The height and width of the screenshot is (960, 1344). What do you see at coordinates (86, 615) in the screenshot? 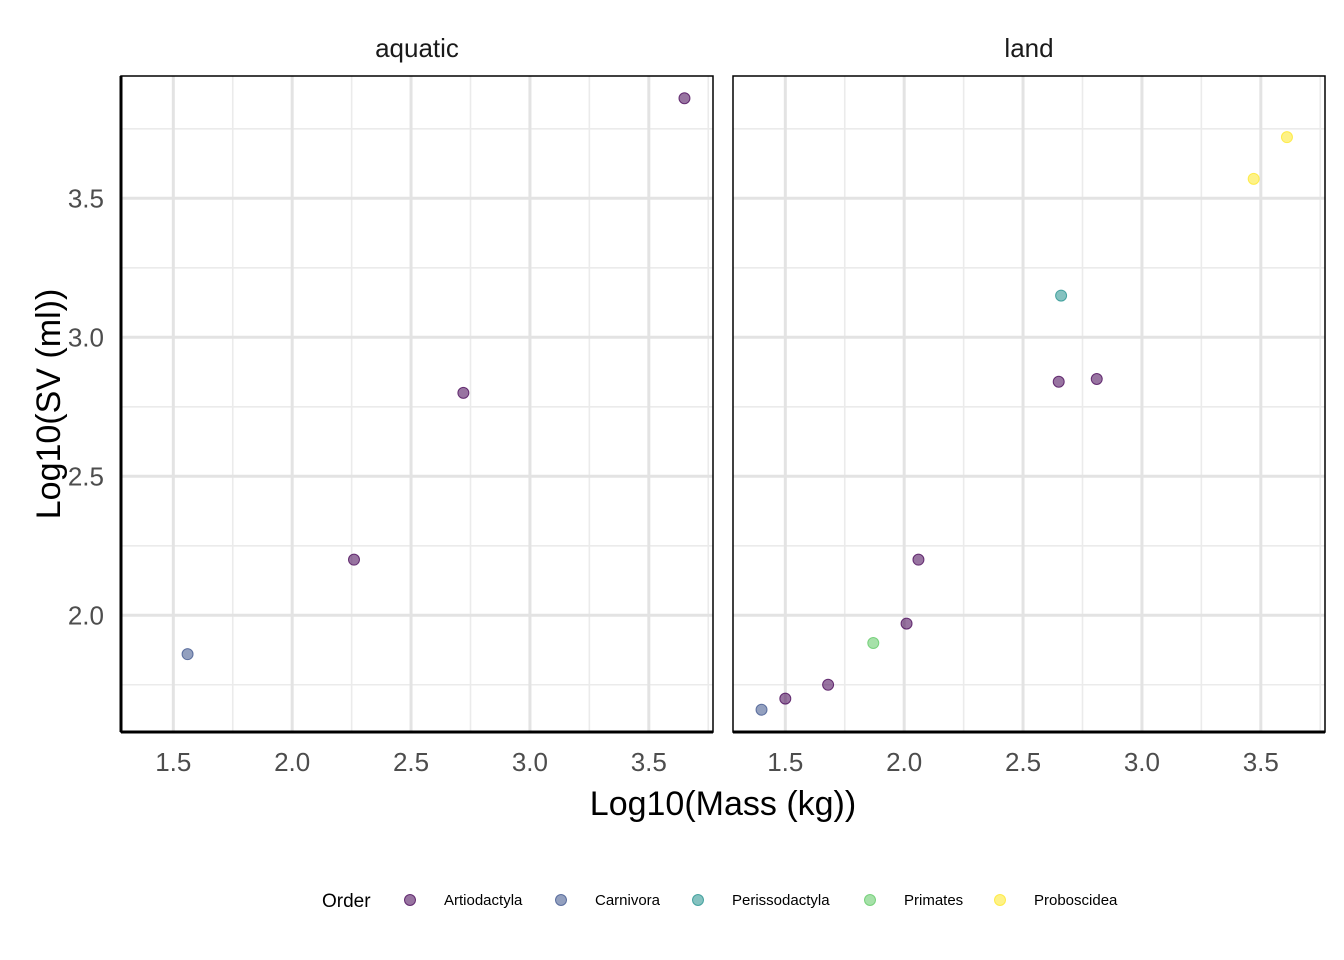
I see `y-tick-label: 2.0` at bounding box center [86, 615].